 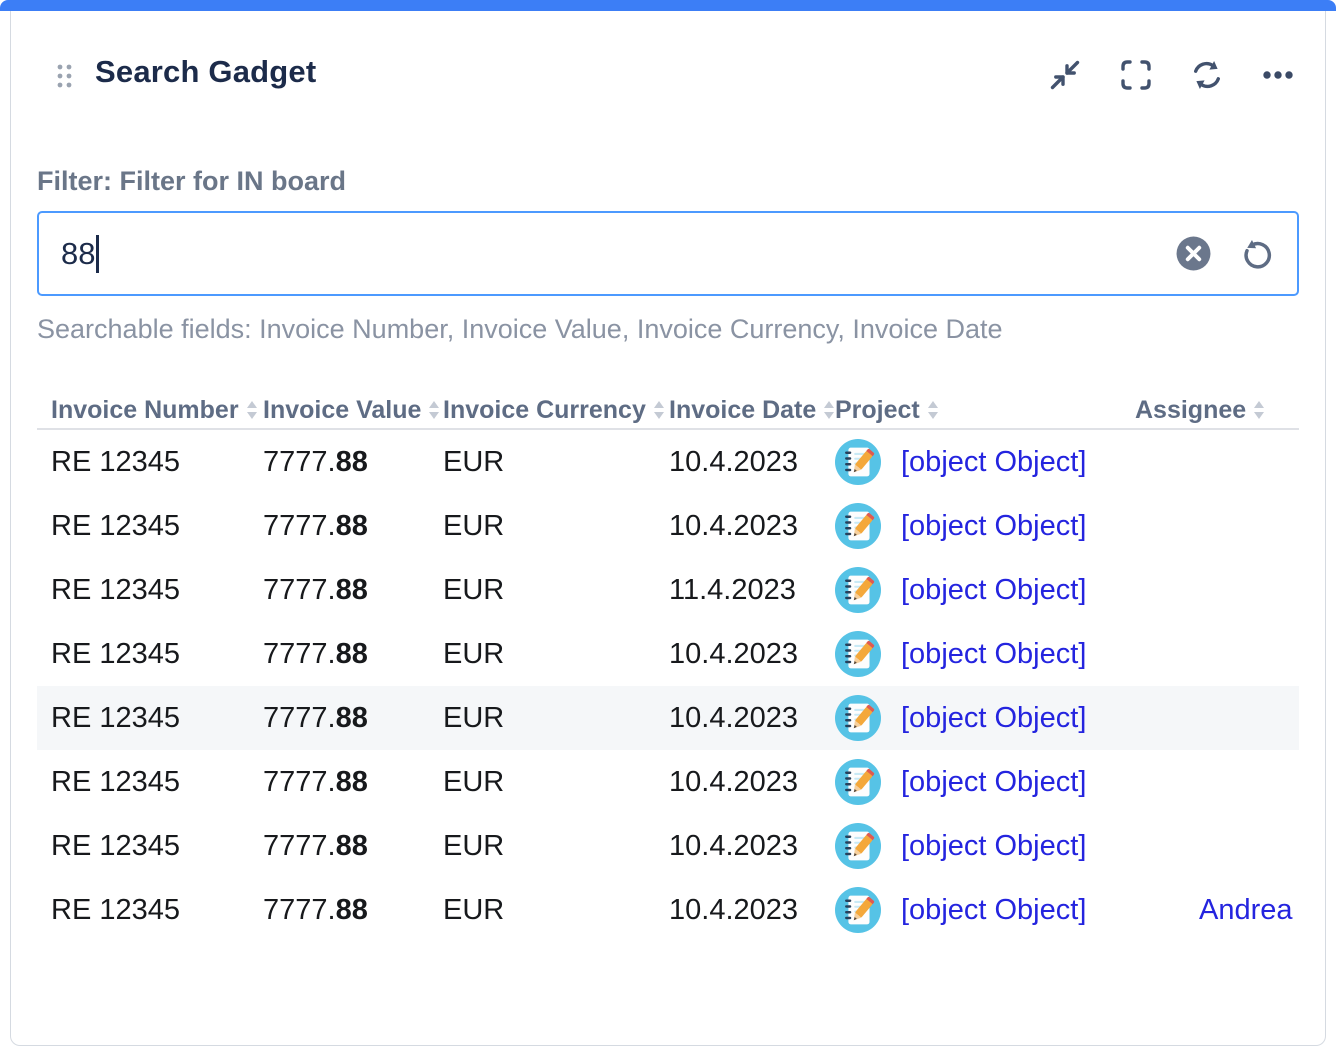 I want to click on column-header-invoice-value: Invoice Value, so click(x=353, y=410).